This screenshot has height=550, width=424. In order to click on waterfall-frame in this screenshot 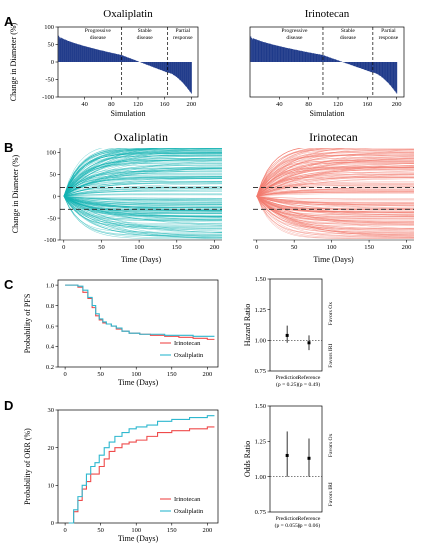, I will do `click(327, 62)`.